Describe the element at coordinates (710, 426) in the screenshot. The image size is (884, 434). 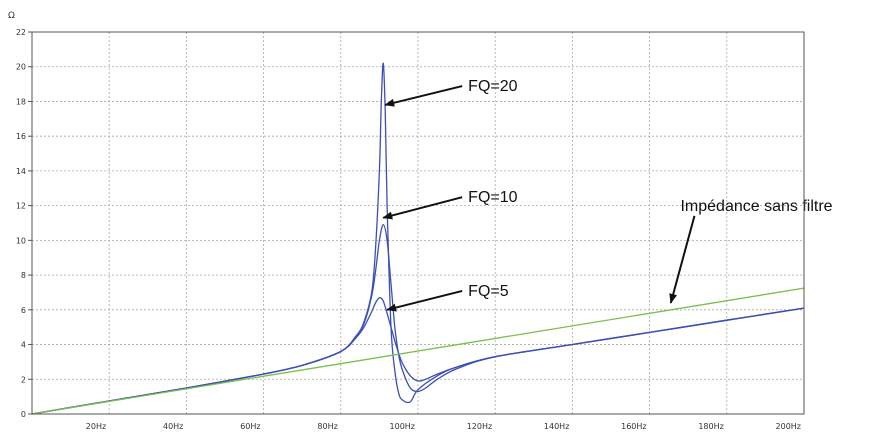
I see `x-tick-label: 180Hz` at that location.